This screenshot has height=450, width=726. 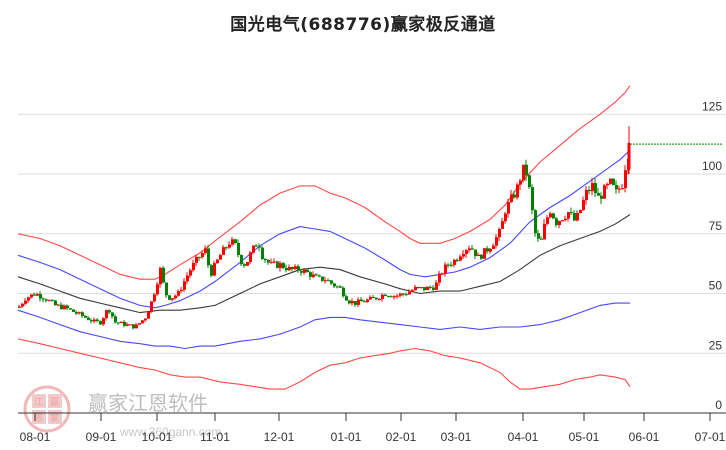 I want to click on y-tick-label: 0, so click(x=718, y=405).